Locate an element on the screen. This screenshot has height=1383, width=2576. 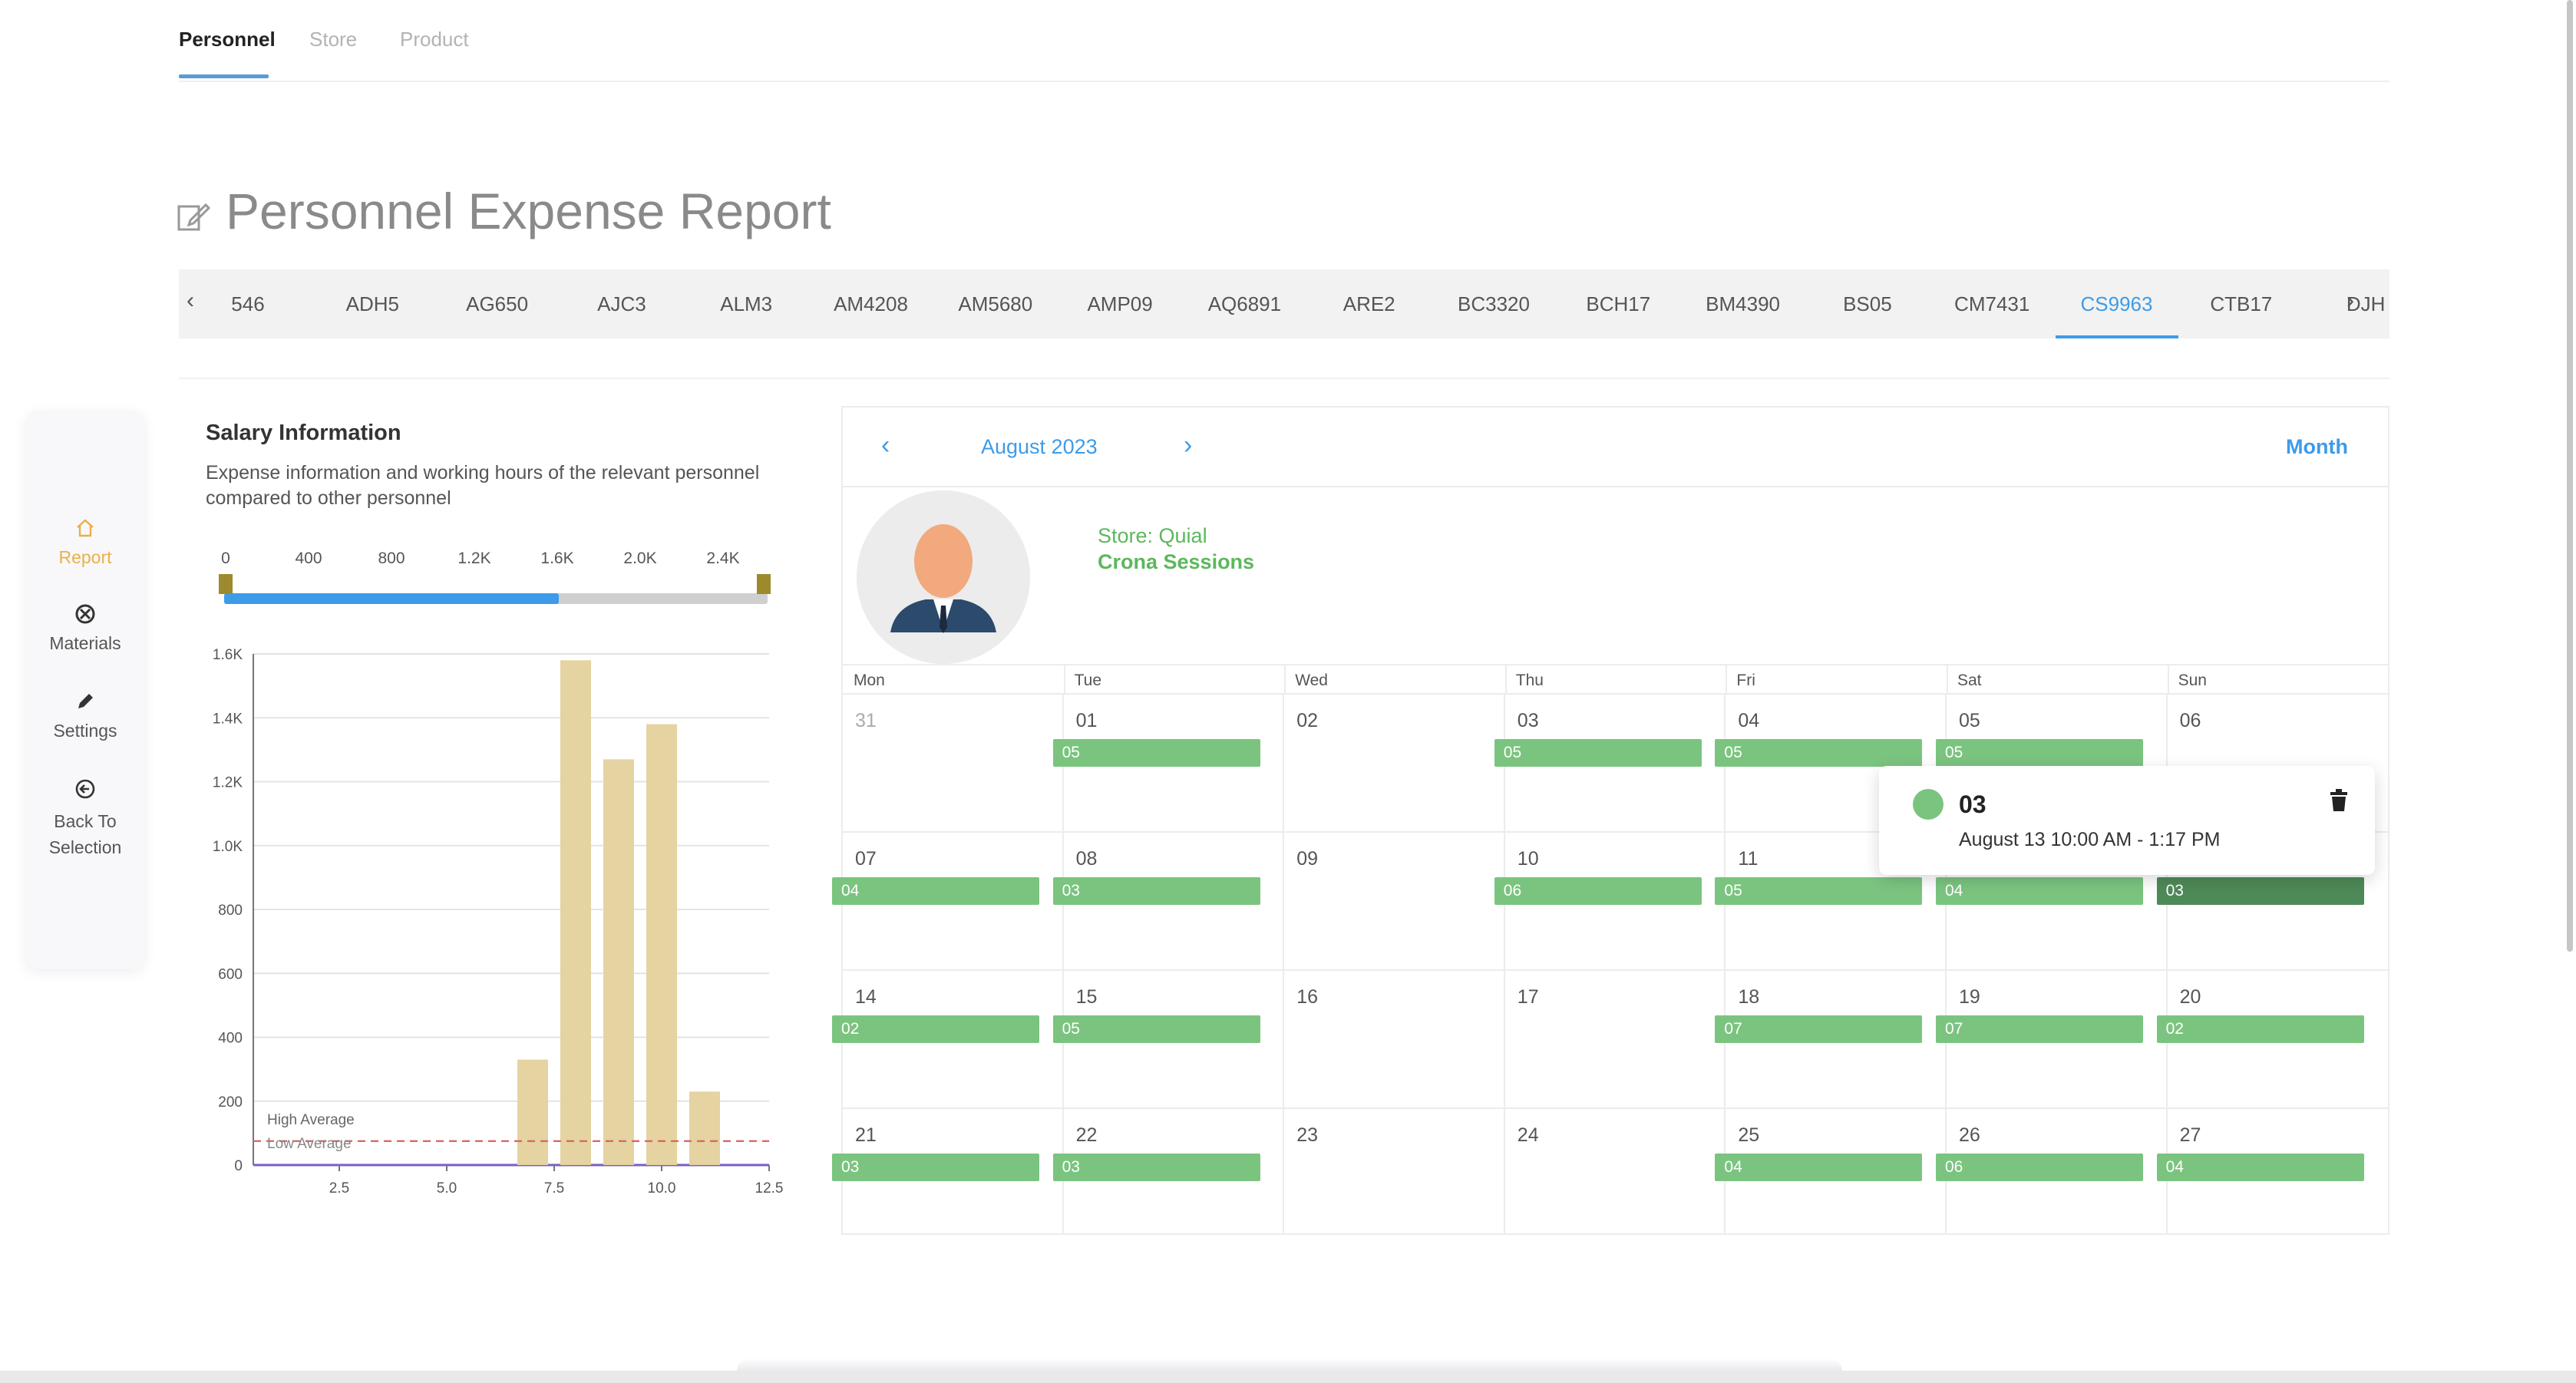
day-of-week-label: Tue is located at coordinates (1088, 680).